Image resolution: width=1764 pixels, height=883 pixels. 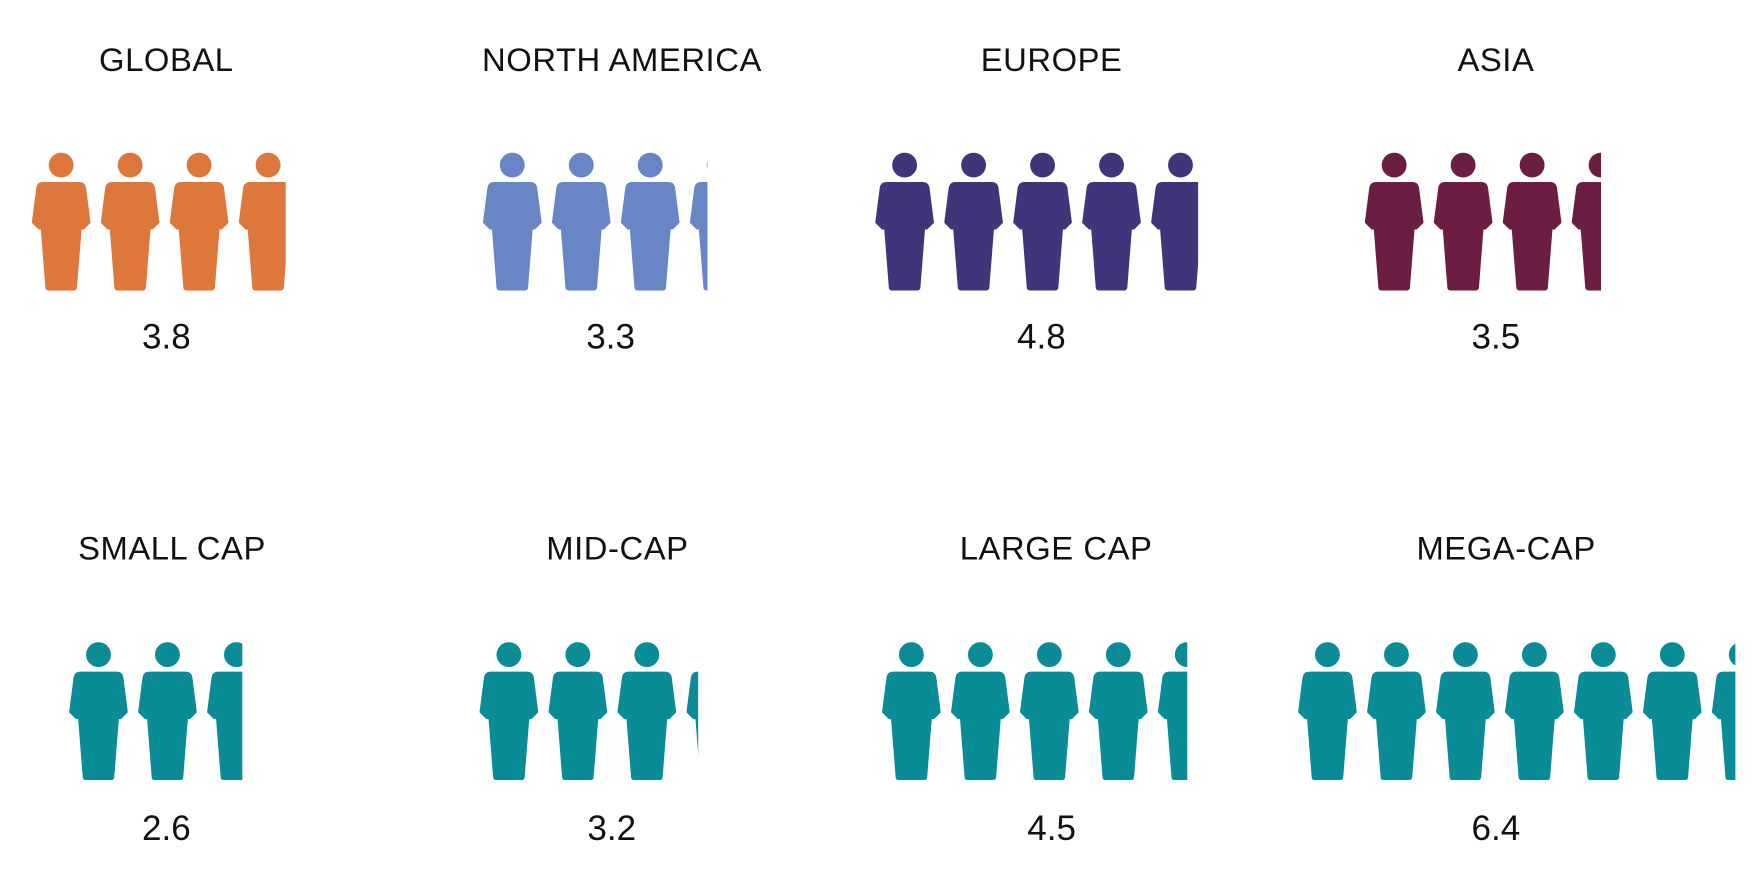 I want to click on panel-title: EUROPE, so click(x=1052, y=59).